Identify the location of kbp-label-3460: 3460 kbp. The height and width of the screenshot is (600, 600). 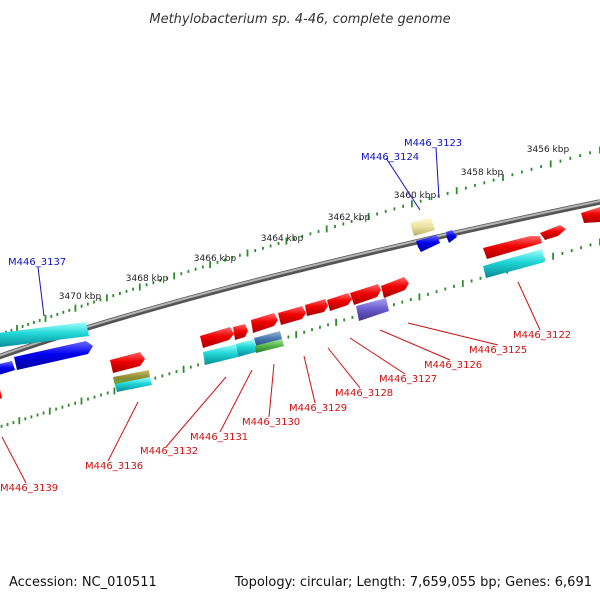
(415, 196).